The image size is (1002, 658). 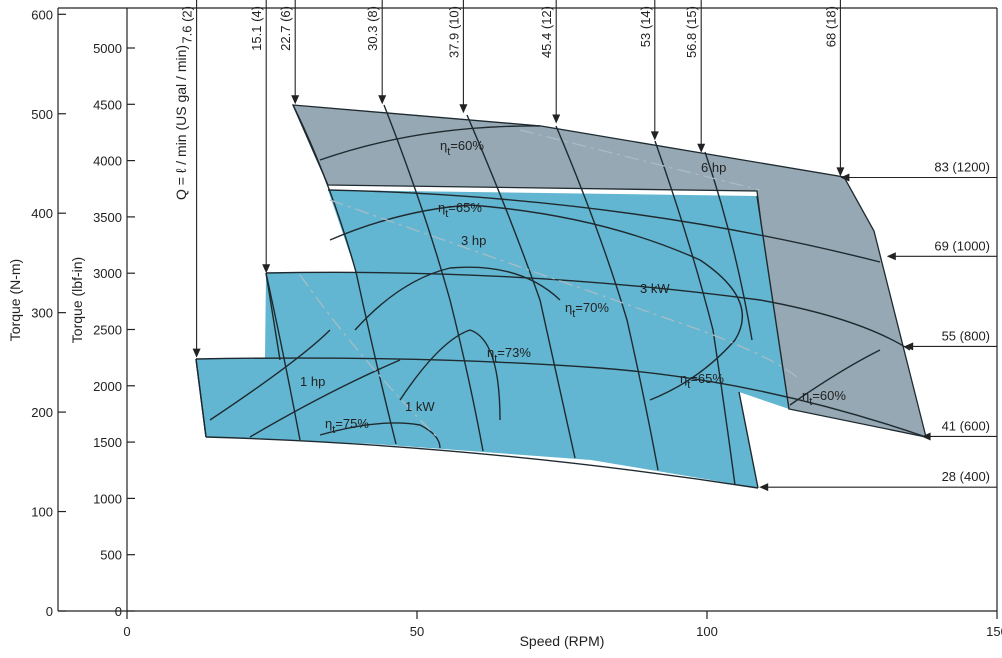 What do you see at coordinates (107, 330) in the screenshot?
I see `y-tick-label: 2500` at bounding box center [107, 330].